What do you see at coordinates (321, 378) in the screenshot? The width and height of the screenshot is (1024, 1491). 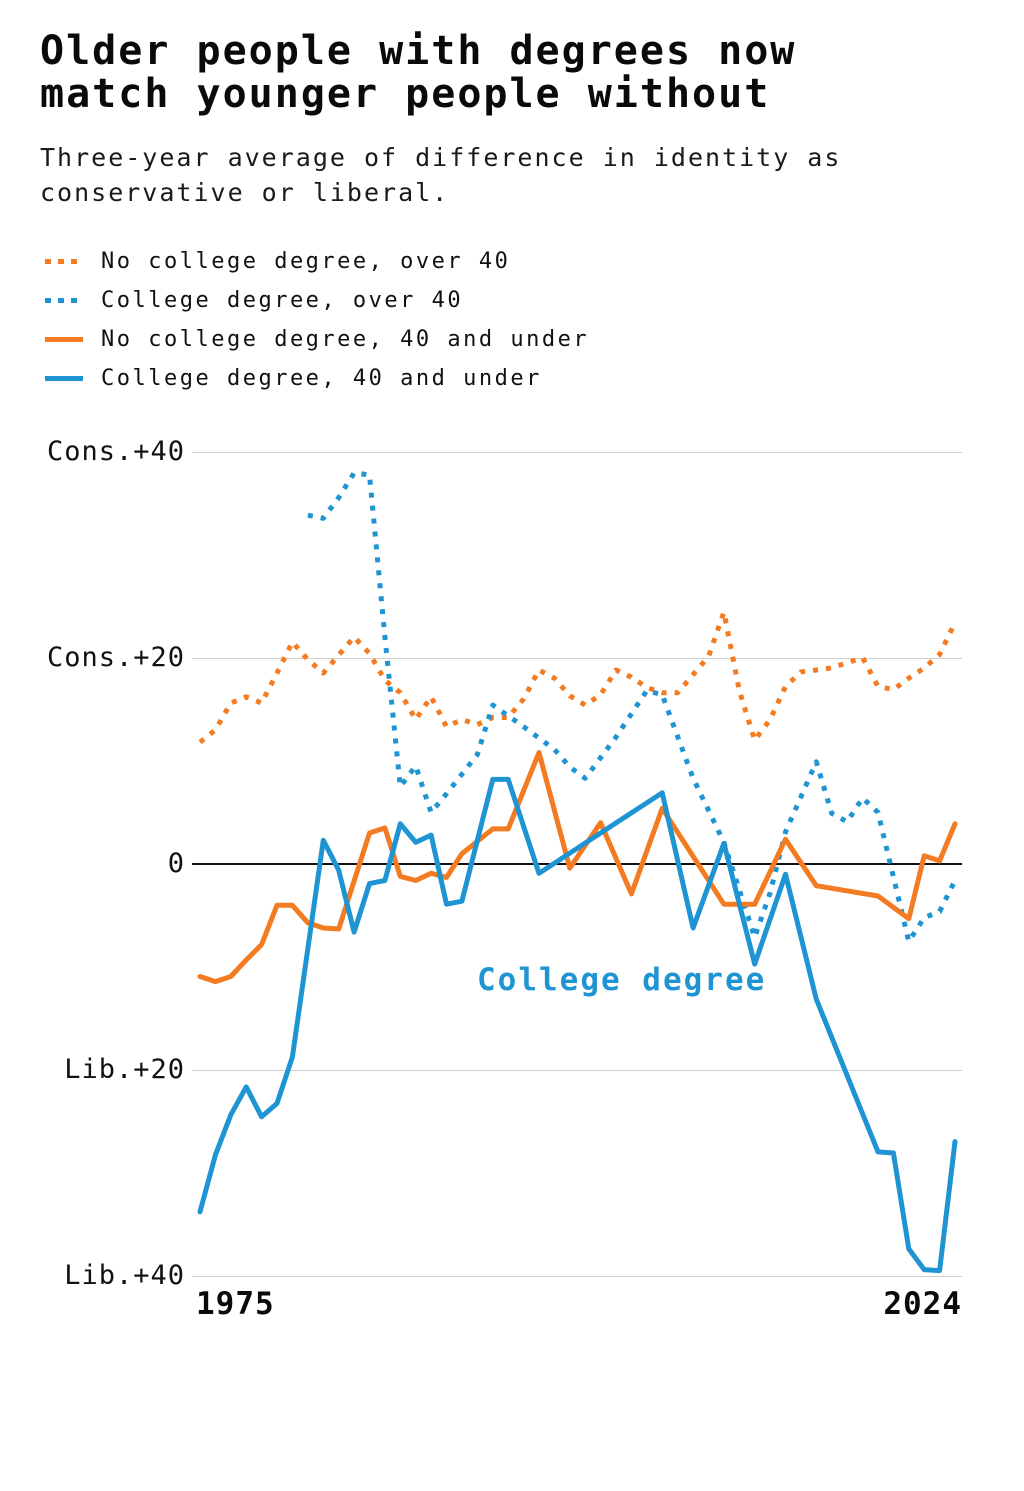 I see `legend-label: College degree, 40 and under` at bounding box center [321, 378].